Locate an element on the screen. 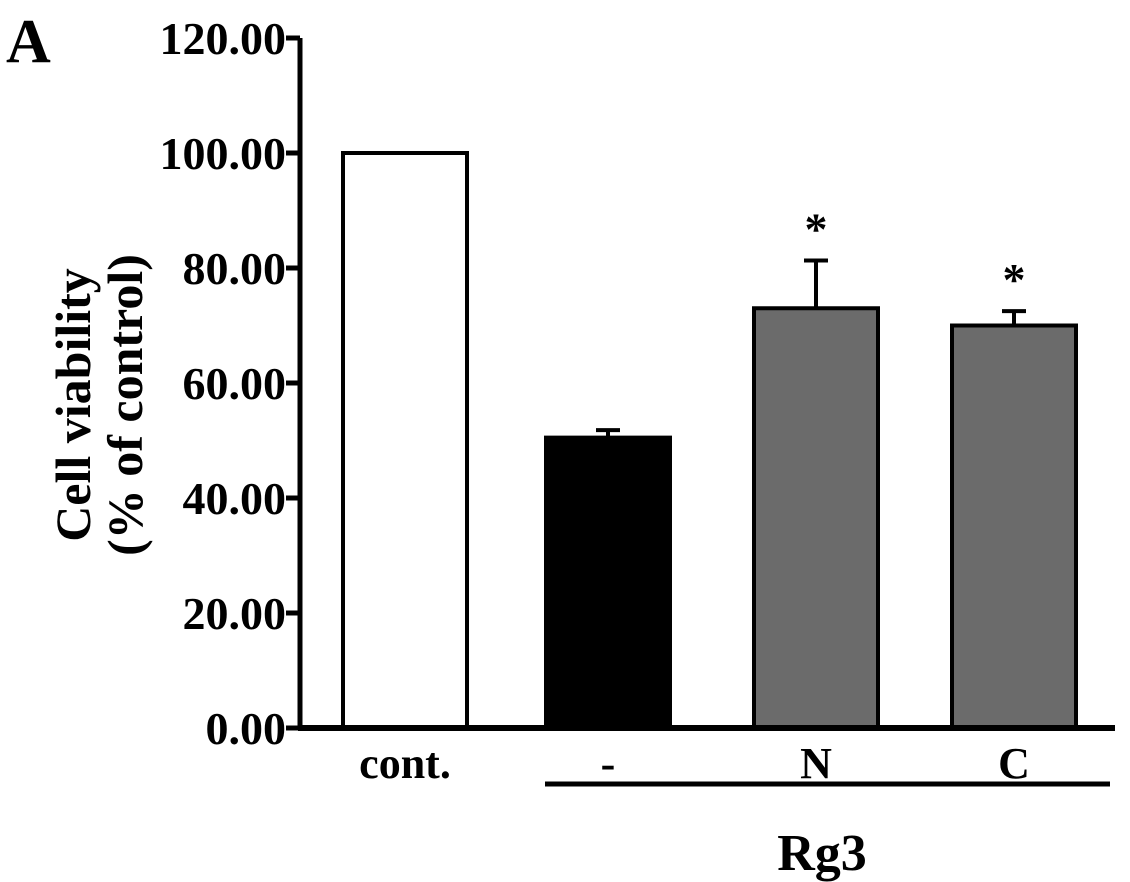 The height and width of the screenshot is (882, 1130). x-tick-label-cont: cont. is located at coordinates (405, 763).